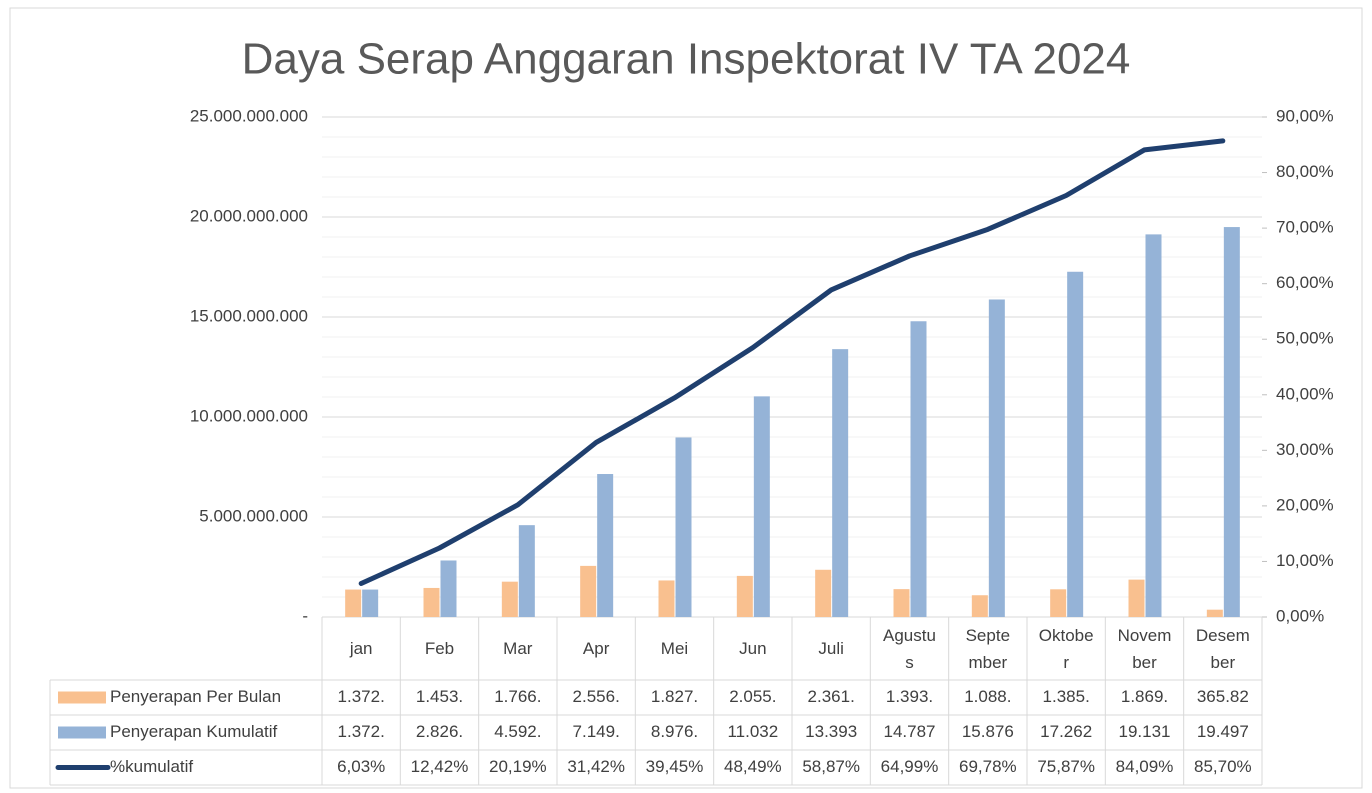 The width and height of the screenshot is (1372, 793). I want to click on y2-tick-label: 10,00%, so click(1305, 560).